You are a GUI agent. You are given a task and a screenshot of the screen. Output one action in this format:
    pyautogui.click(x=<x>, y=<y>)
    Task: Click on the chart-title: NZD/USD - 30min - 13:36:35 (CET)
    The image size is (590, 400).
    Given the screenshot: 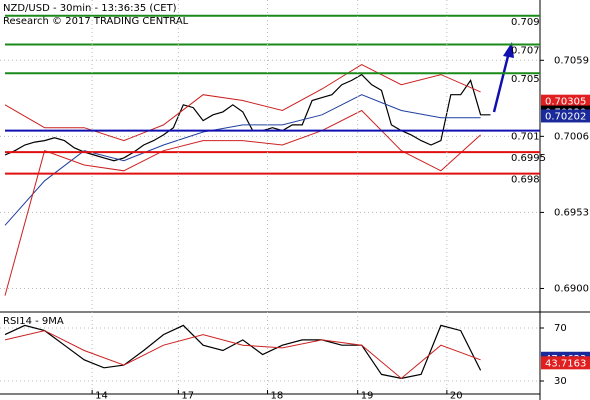 What is the action you would take?
    pyautogui.click(x=90, y=8)
    